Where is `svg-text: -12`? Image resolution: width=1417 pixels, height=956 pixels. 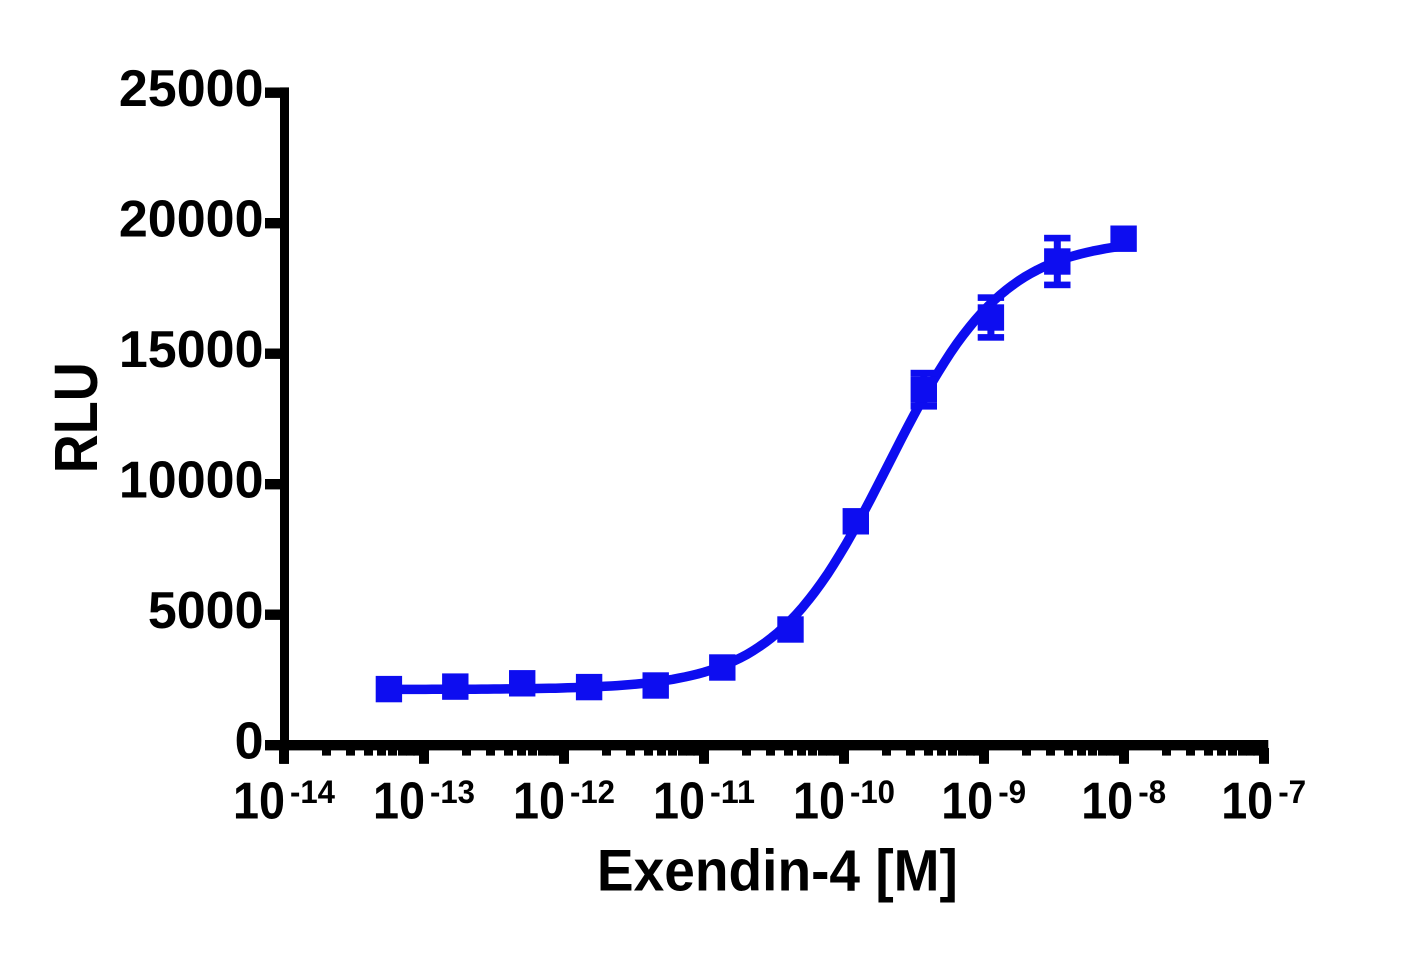
svg-text: -12 is located at coordinates (592, 792).